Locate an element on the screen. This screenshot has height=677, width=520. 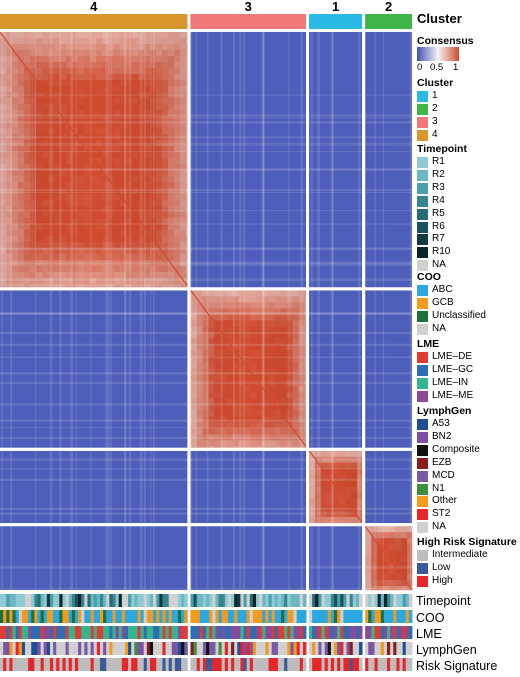
track-risk is located at coordinates (206, 664).